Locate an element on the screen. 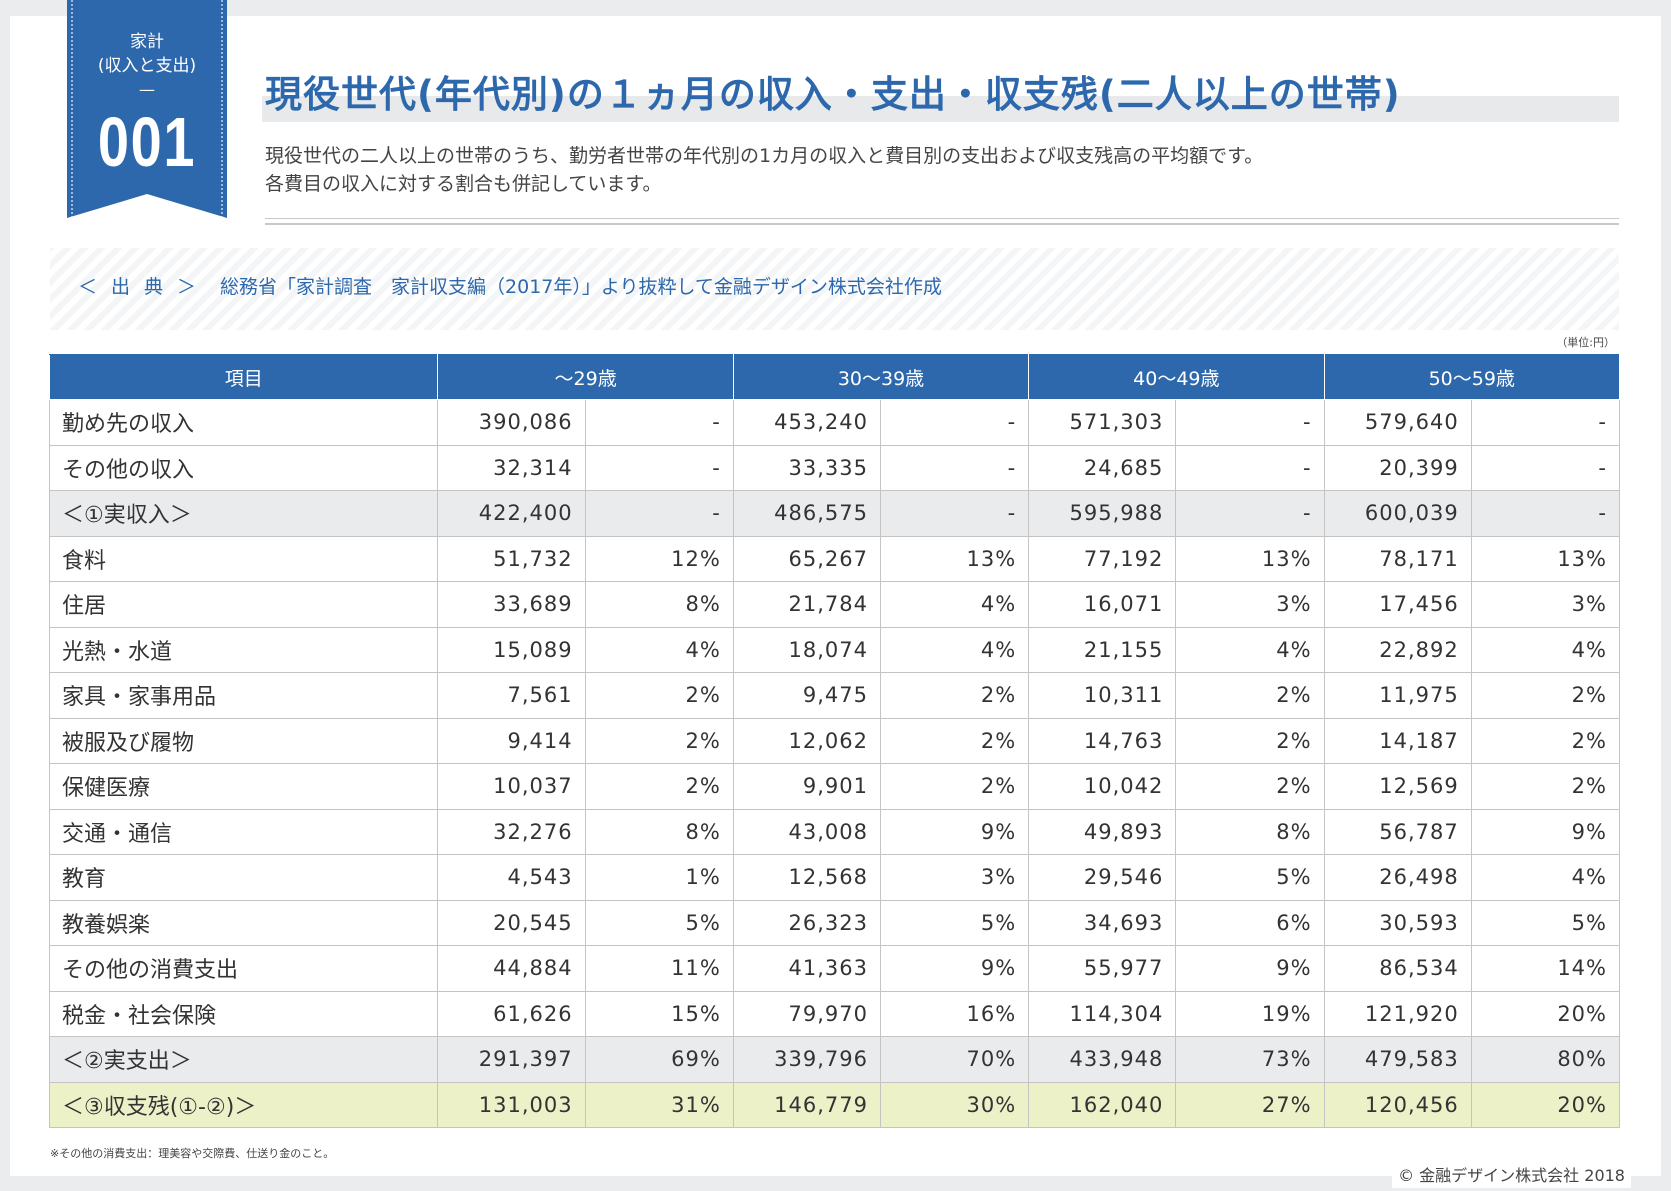 The image size is (1671, 1191). amount-cell: 20,399 is located at coordinates (1397, 467).